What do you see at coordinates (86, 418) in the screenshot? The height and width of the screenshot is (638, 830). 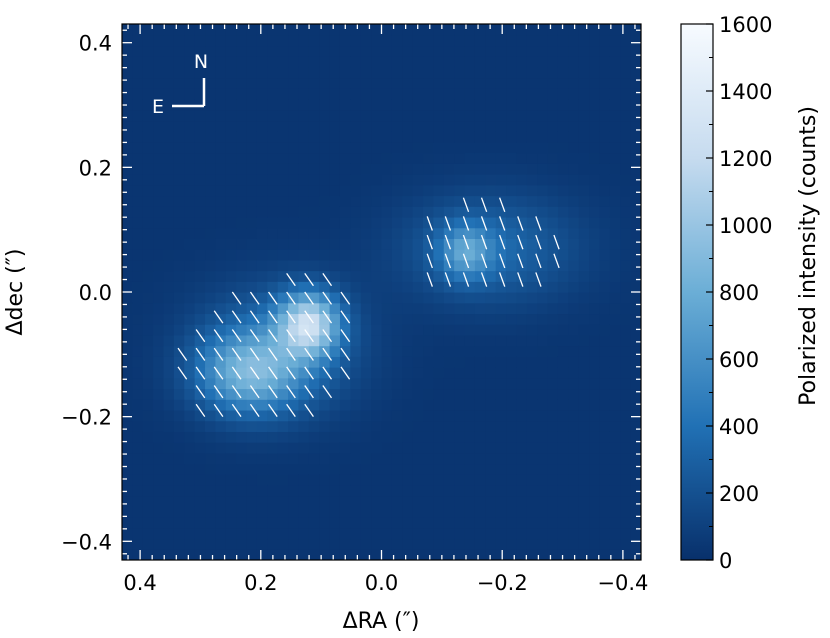 I see `y-tick-label: −0.2` at bounding box center [86, 418].